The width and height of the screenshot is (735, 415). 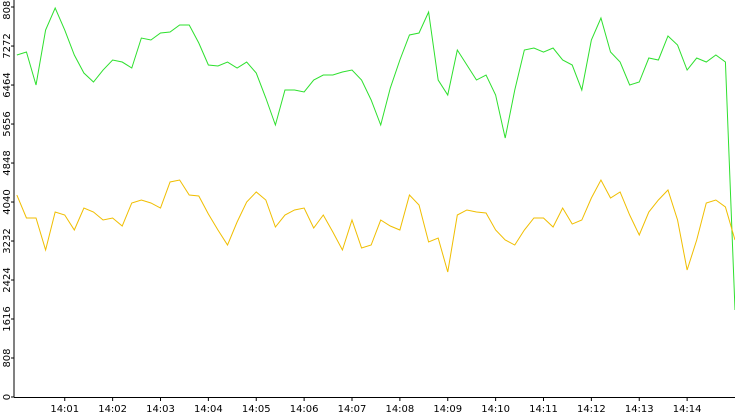 What do you see at coordinates (7, 10) in the screenshot?
I see `y-tick-label: 8081` at bounding box center [7, 10].